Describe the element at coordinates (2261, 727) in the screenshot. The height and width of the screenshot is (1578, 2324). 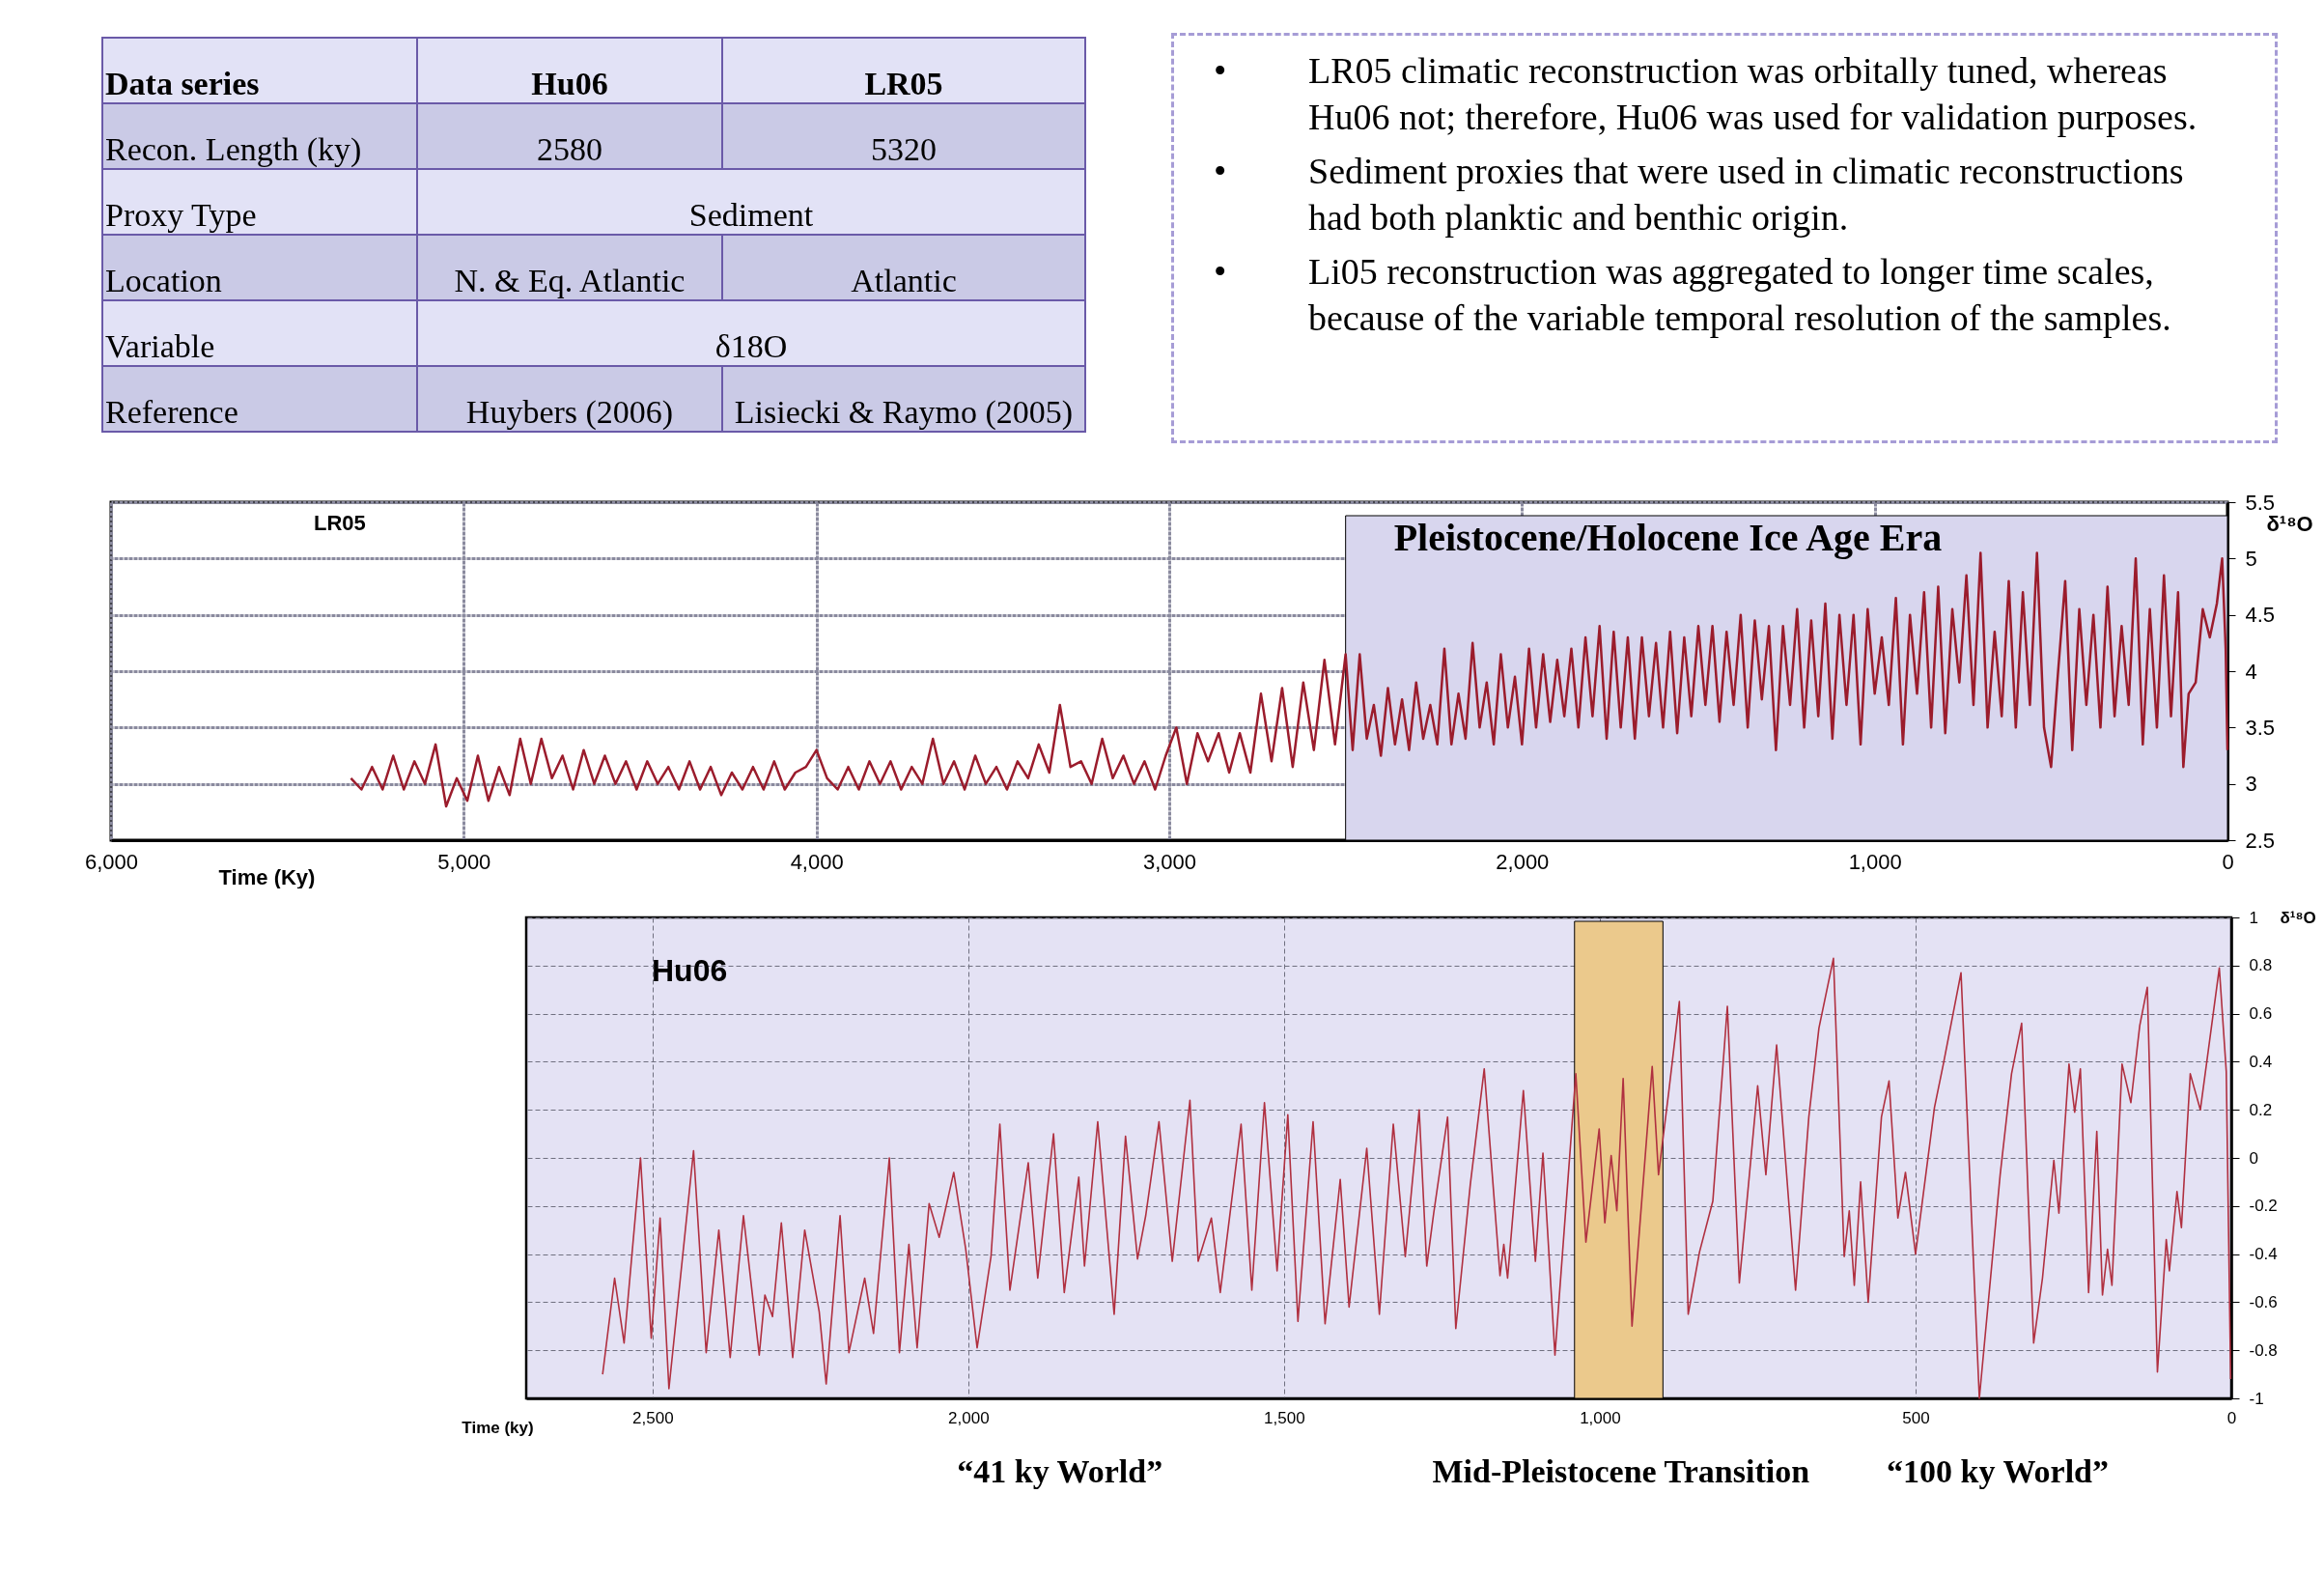
I see `y-tick-label: 3.5` at that location.